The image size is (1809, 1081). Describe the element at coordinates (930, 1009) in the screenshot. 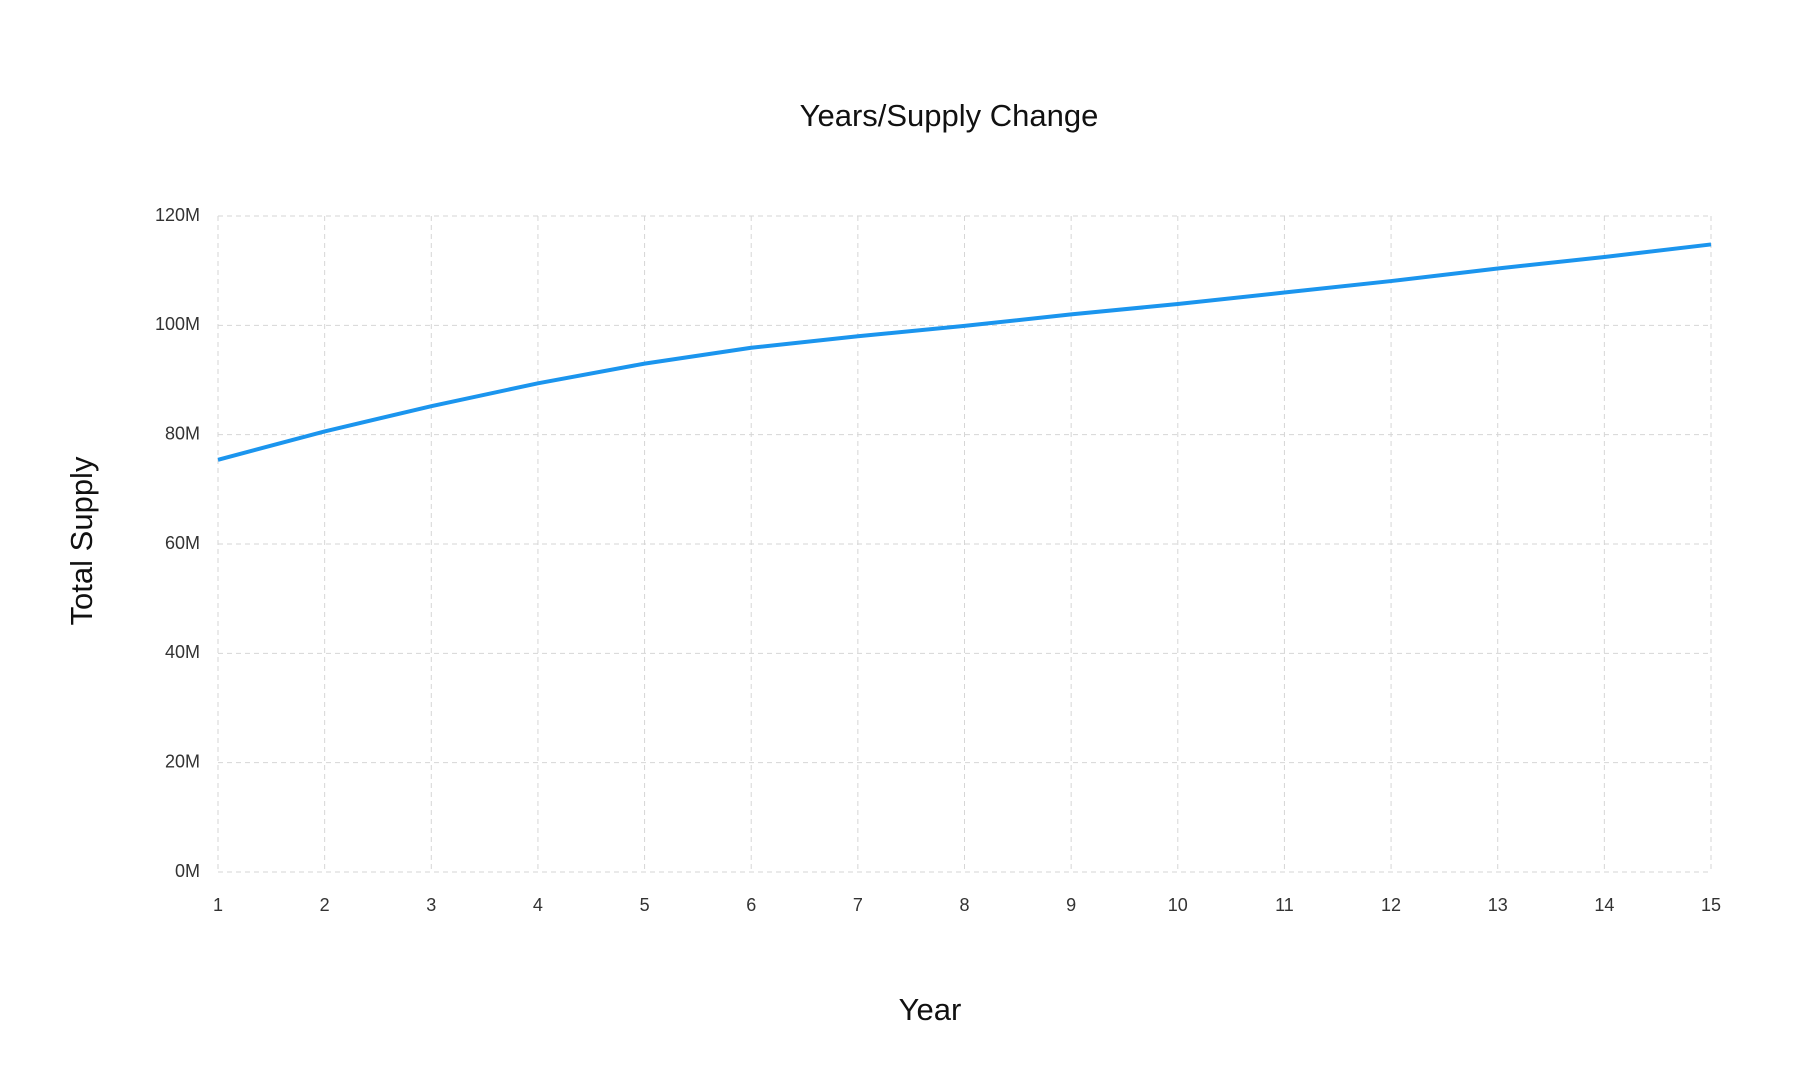

I see `x-axis-label: Year` at that location.